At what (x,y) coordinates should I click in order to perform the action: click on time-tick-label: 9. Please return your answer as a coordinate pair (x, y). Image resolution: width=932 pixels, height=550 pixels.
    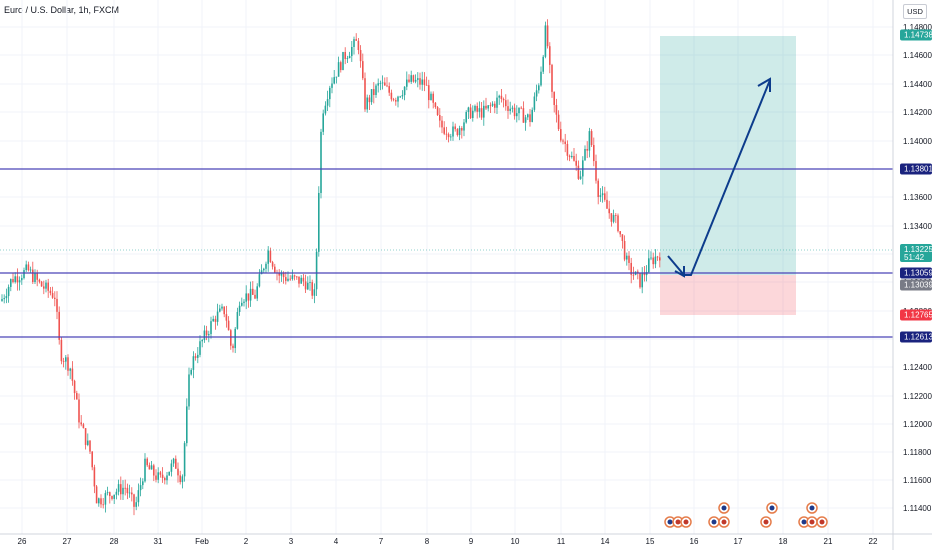
    Looking at the image, I should click on (471, 541).